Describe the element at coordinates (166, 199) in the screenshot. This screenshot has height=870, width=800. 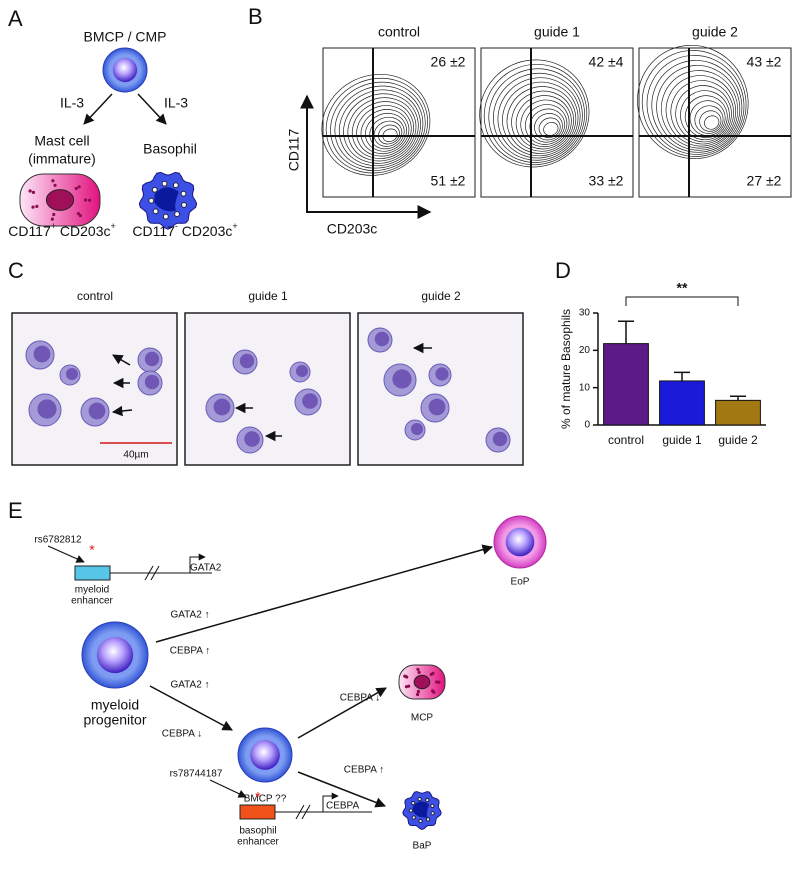
I see `basophil-nucleus` at that location.